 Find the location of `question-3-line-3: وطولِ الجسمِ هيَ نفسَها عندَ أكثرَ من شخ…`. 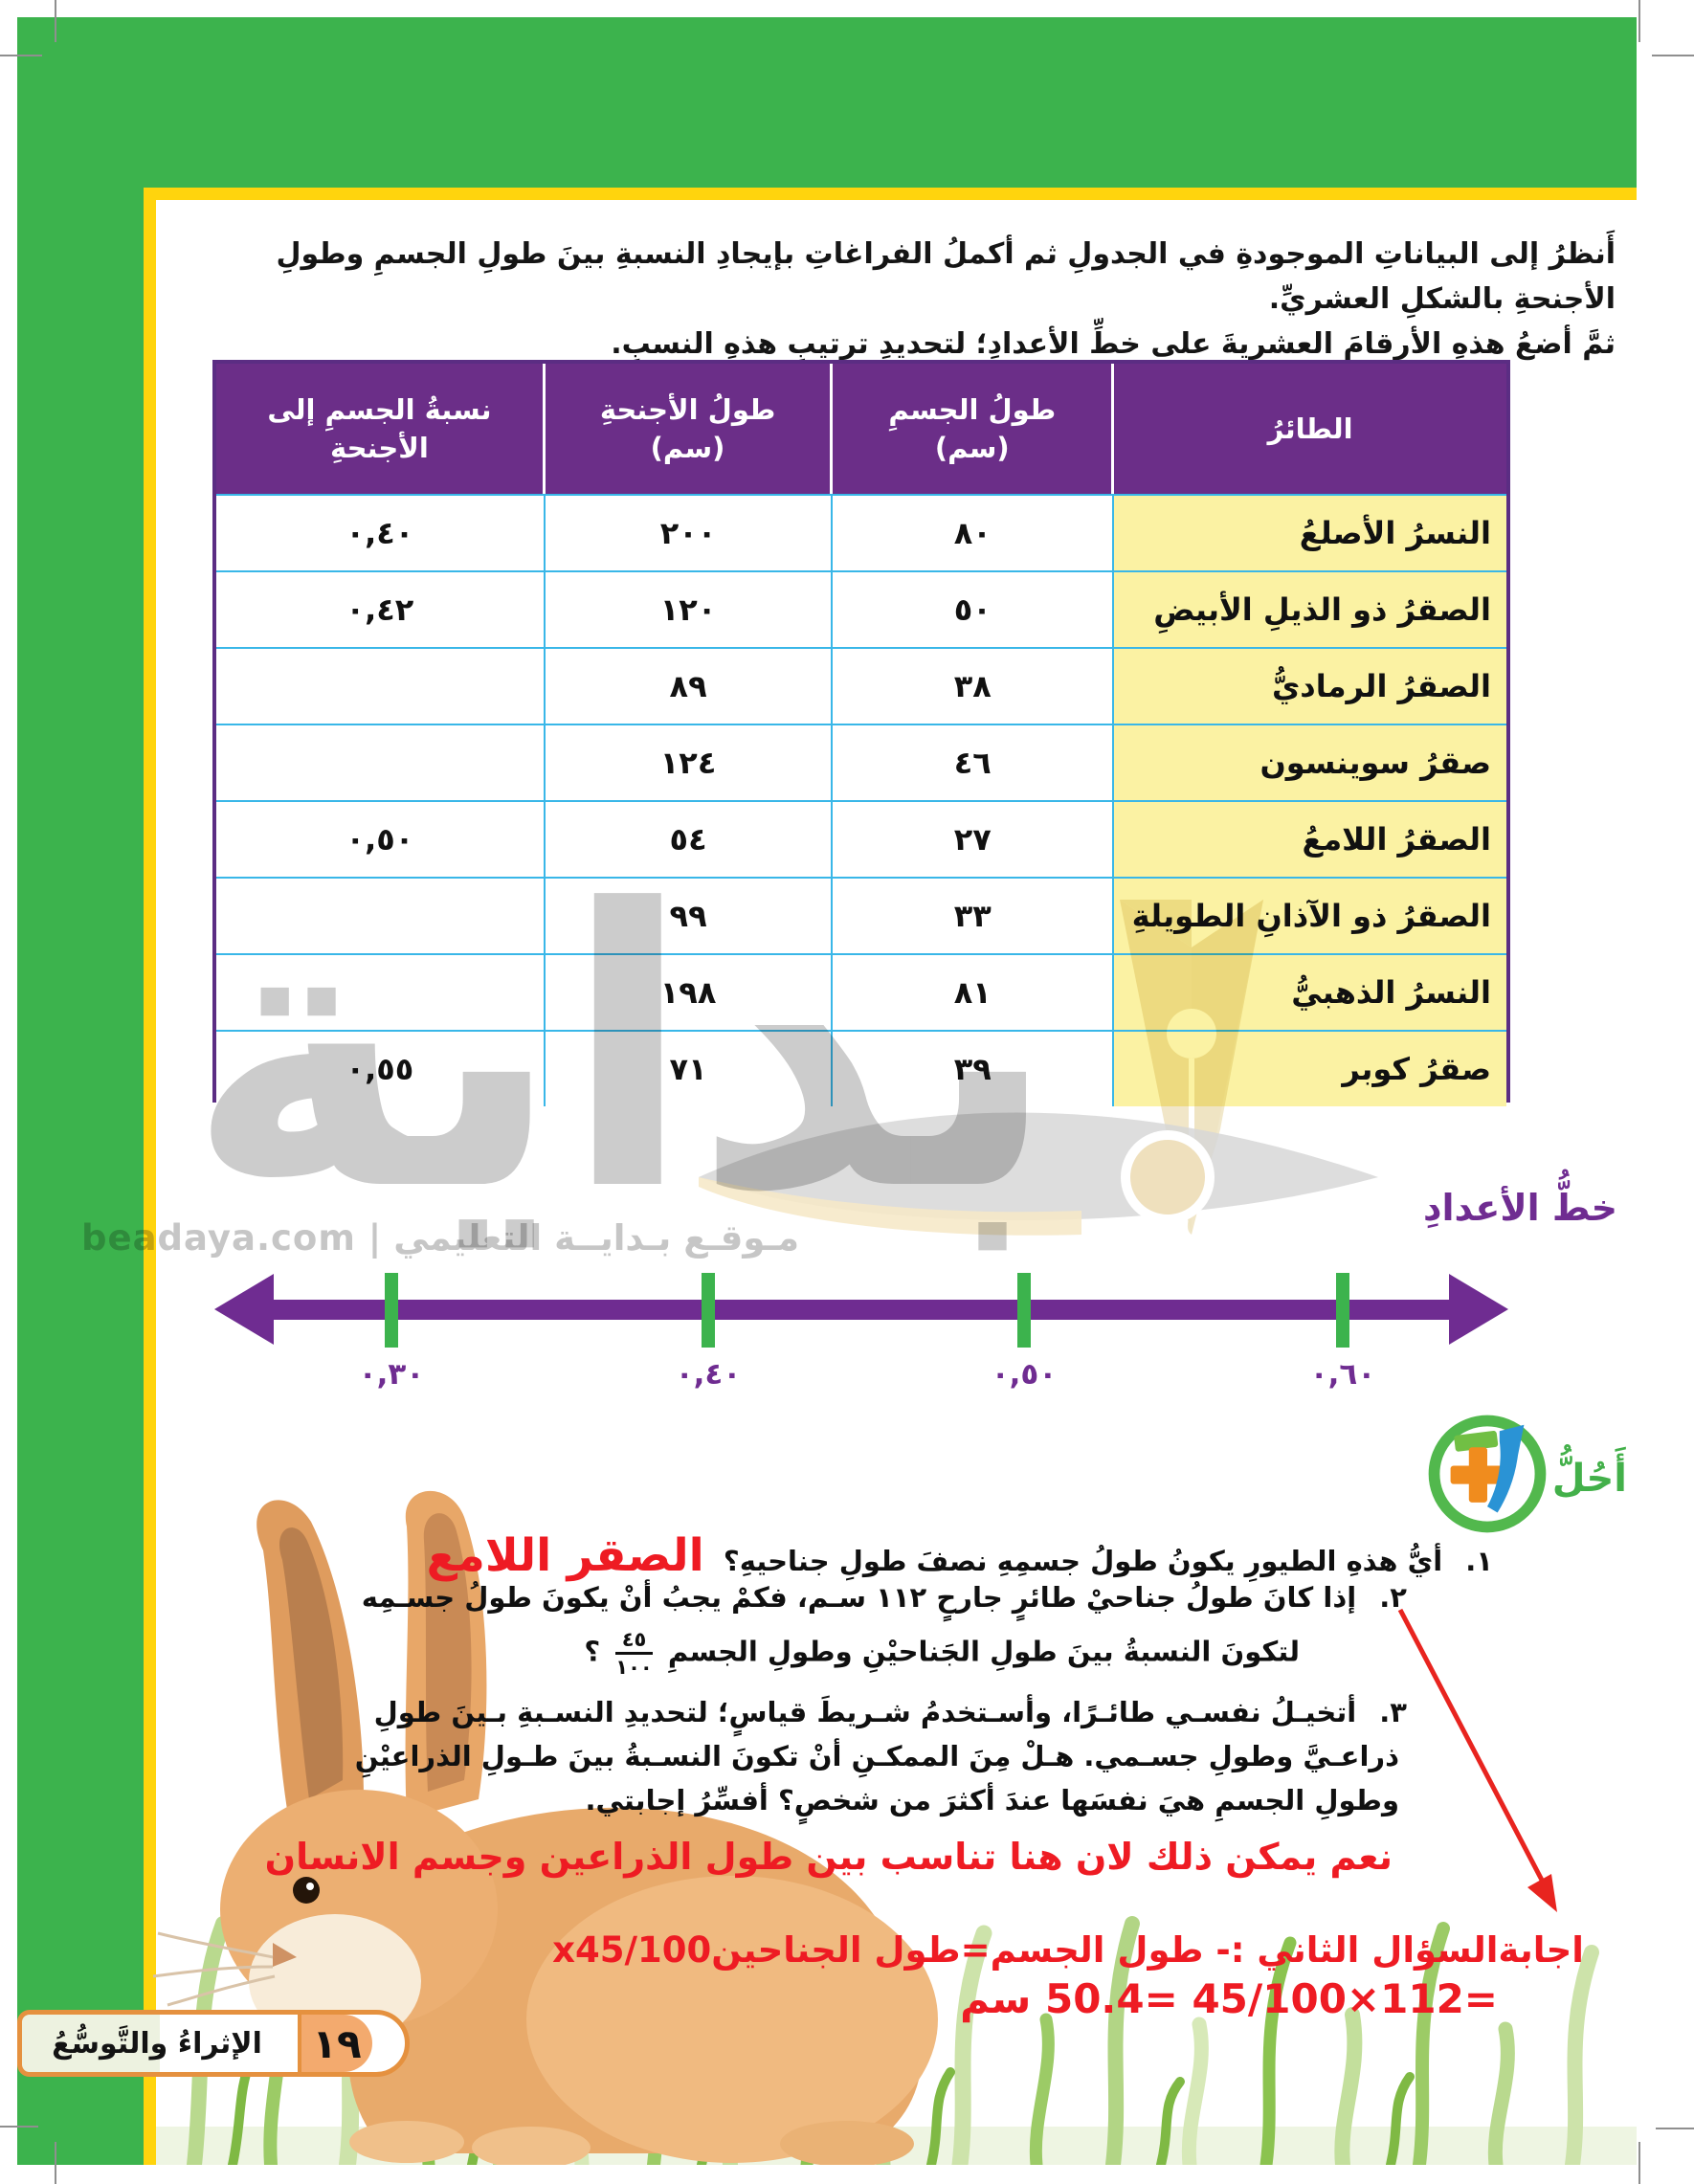

question-3-line-3: وطولِ الجسمِ هيَ نفسَها عندَ أكثرَ من شخ… is located at coordinates (992, 1800).